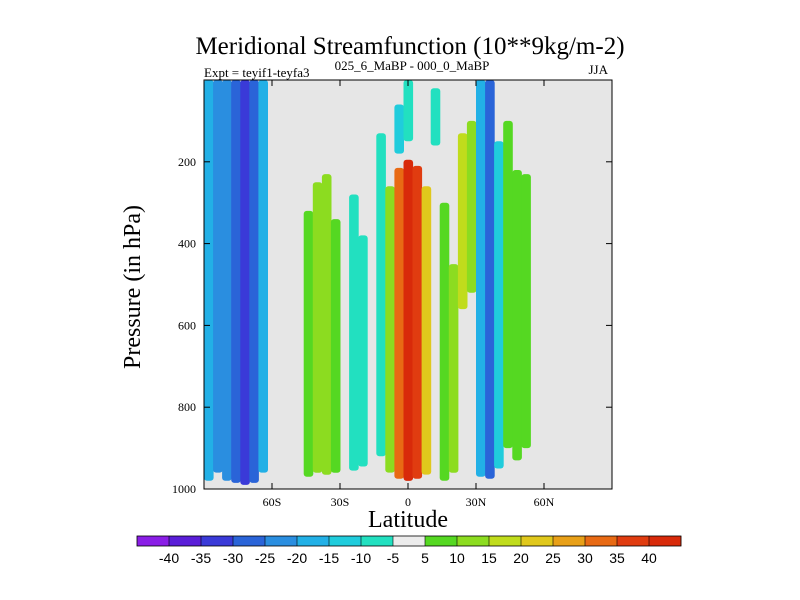 The image size is (800, 600). I want to click on colorbar-label: 10, so click(457, 558).